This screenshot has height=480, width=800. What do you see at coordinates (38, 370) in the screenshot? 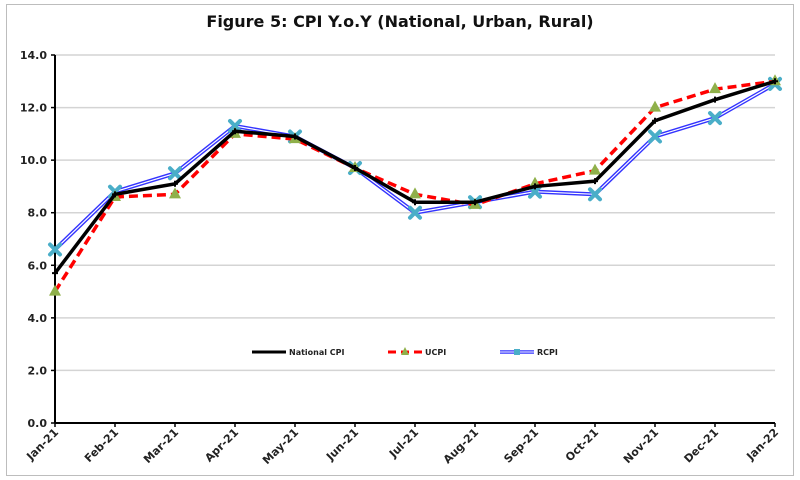
I see `y-tick-label: 2.0` at bounding box center [38, 370].